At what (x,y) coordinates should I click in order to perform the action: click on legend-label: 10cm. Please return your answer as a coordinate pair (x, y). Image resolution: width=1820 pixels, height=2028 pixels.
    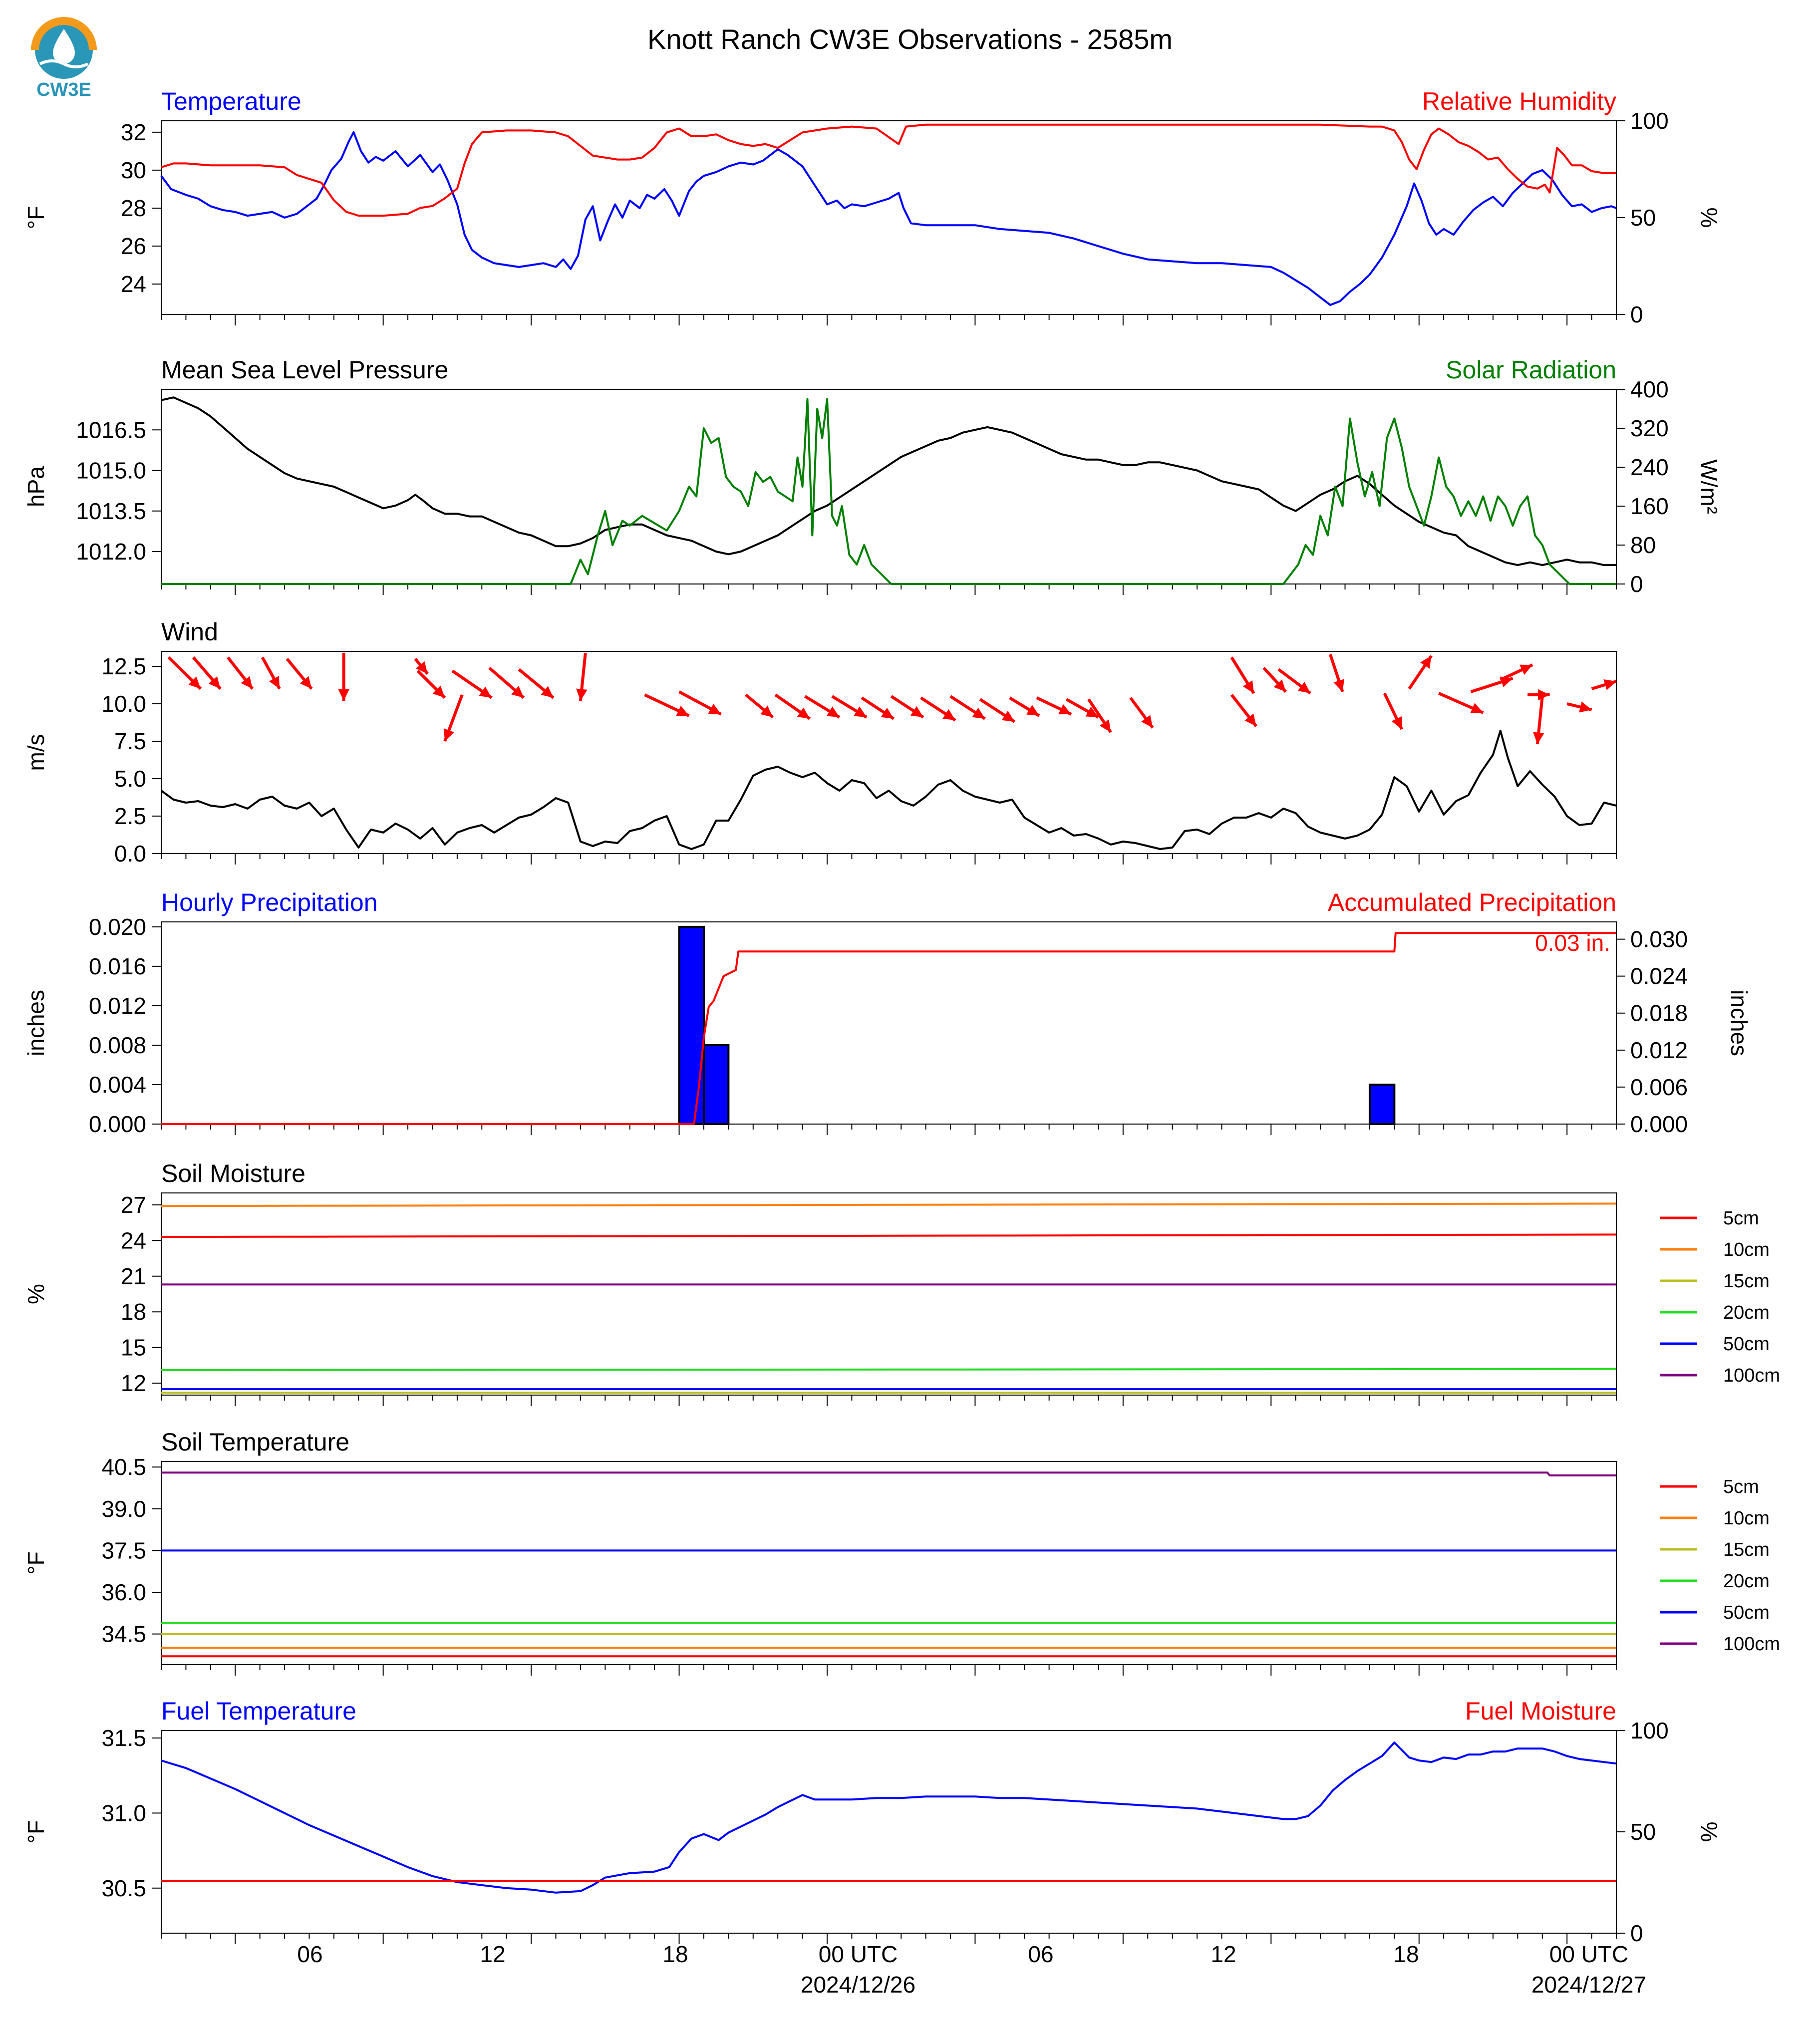
    Looking at the image, I should click on (1746, 1518).